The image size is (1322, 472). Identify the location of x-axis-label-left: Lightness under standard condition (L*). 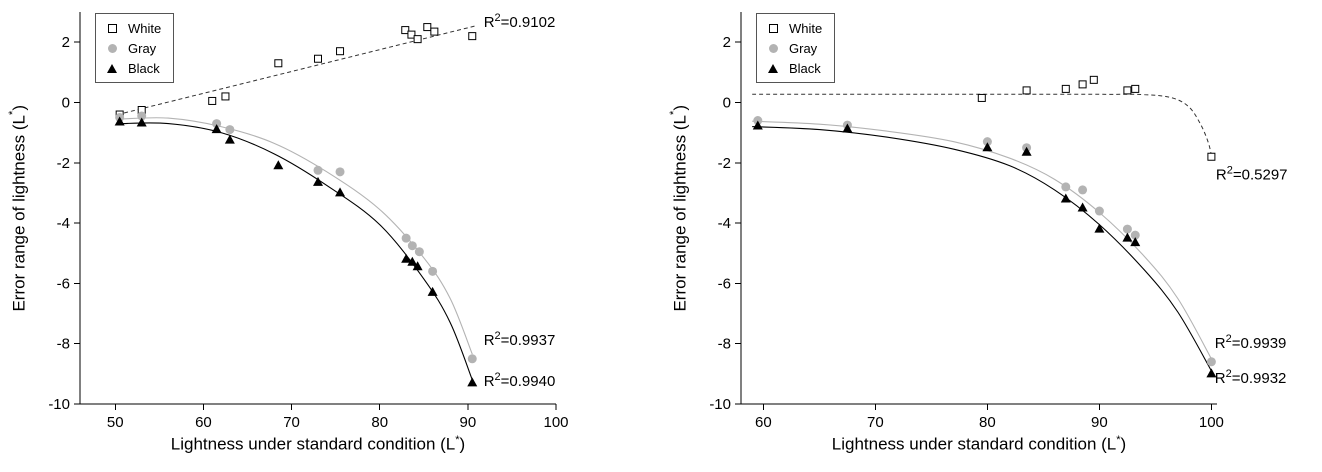
(318, 444).